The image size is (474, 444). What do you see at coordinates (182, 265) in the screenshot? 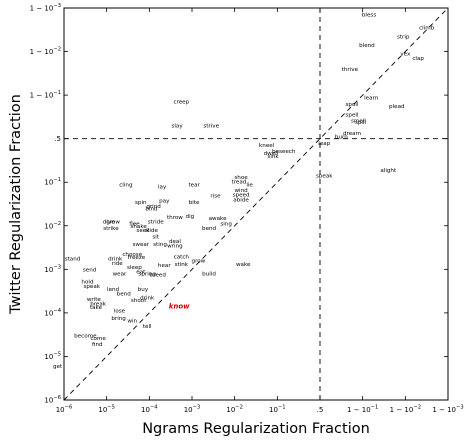
I see `data-point-label: stink` at bounding box center [182, 265].